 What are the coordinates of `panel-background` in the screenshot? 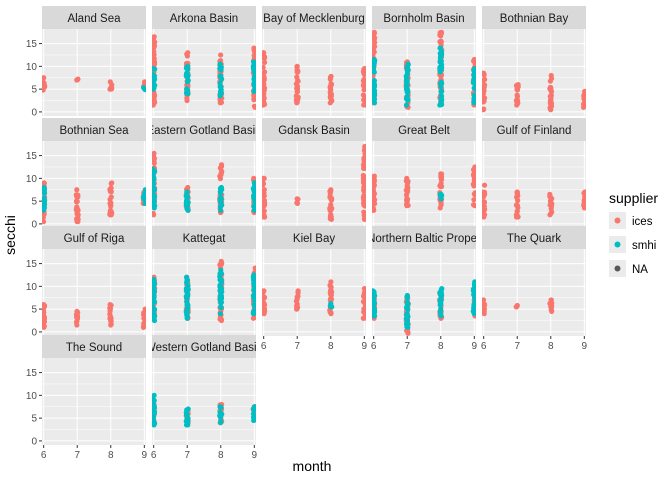 It's located at (94, 292).